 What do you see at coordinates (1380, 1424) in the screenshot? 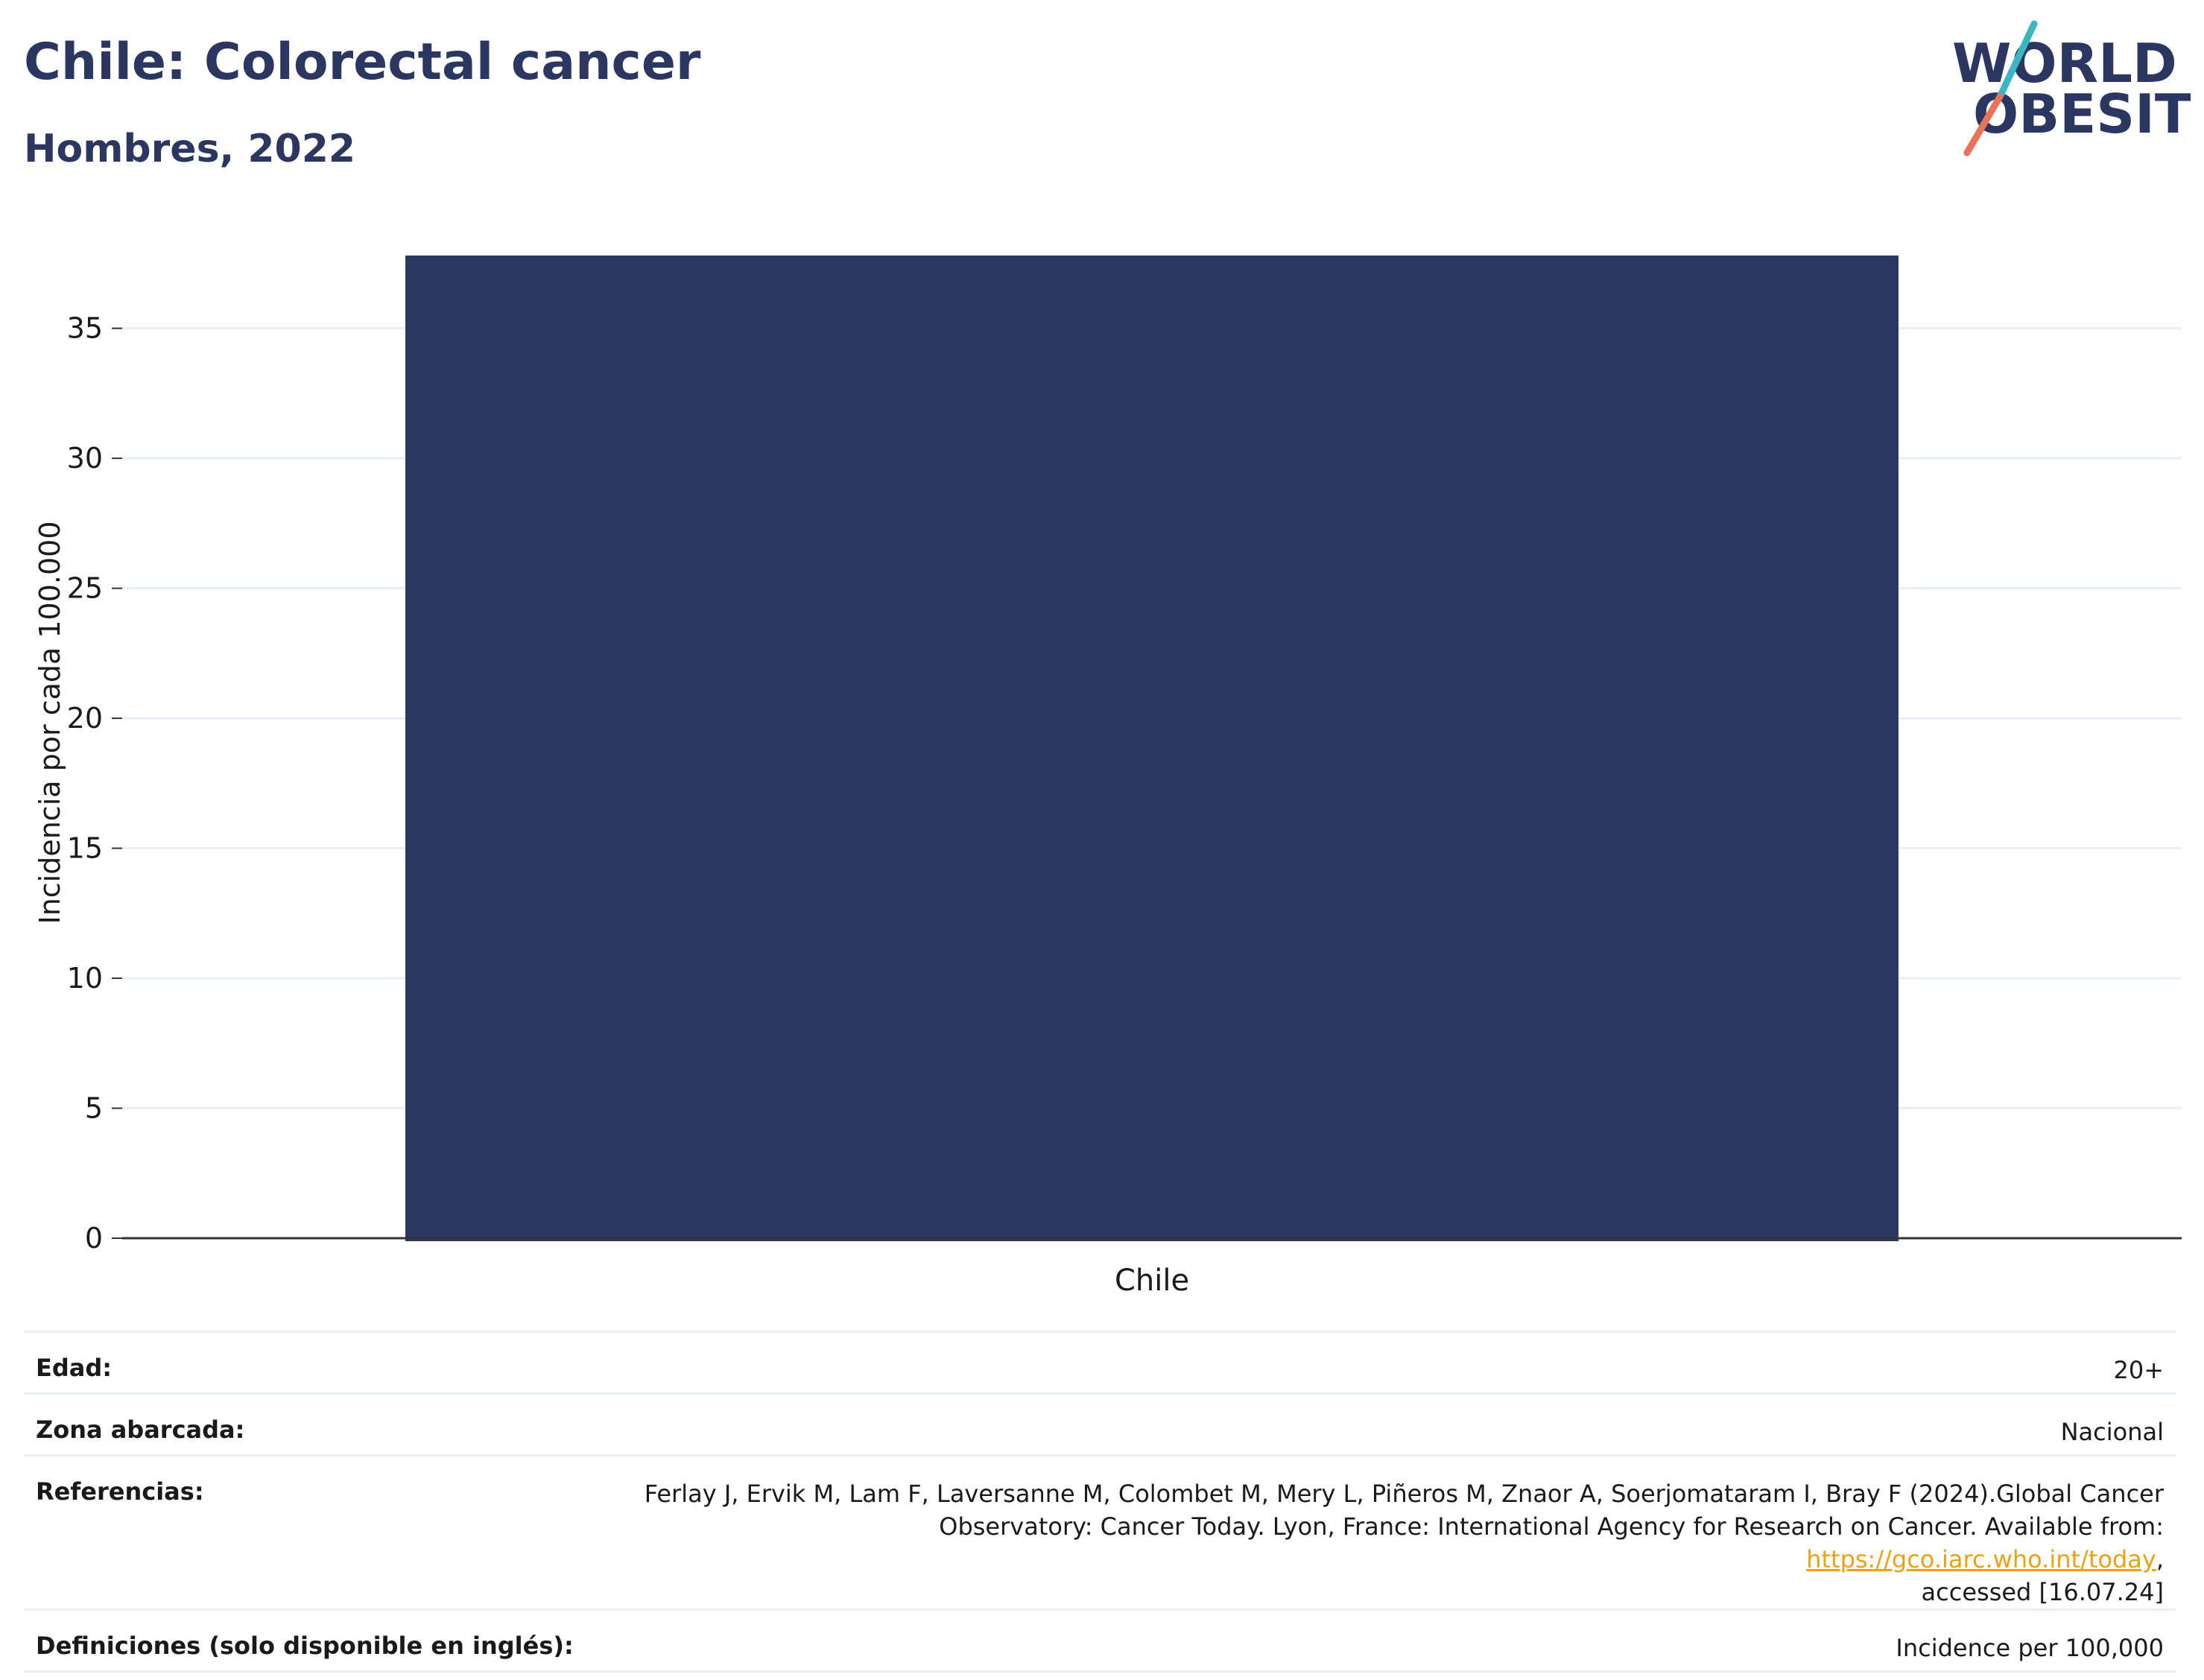
I see `area-value: Nacional` at bounding box center [1380, 1424].